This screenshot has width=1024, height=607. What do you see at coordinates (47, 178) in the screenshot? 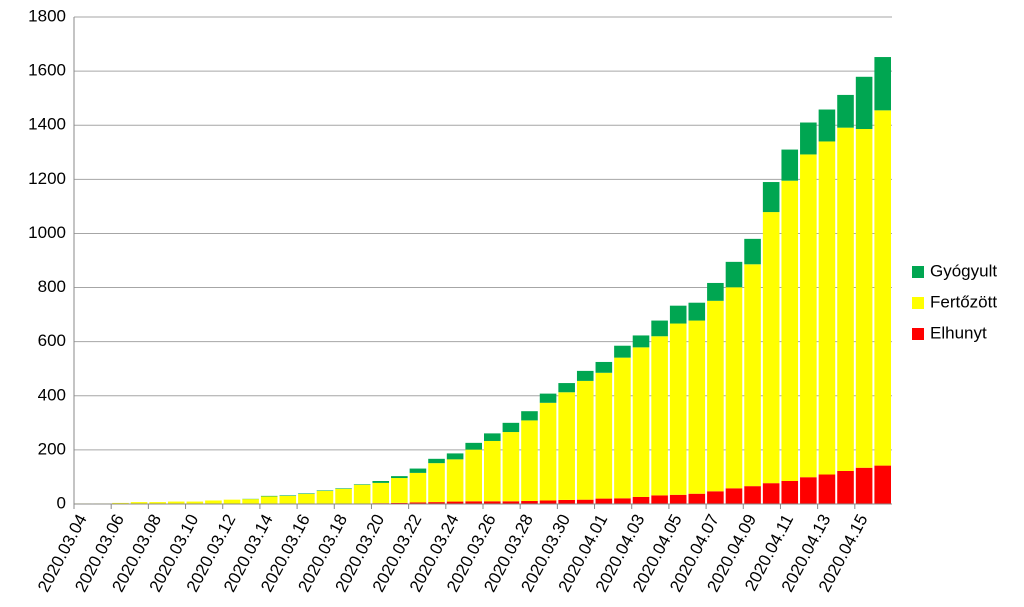
I see `y-tick-label: 1200` at bounding box center [47, 178].